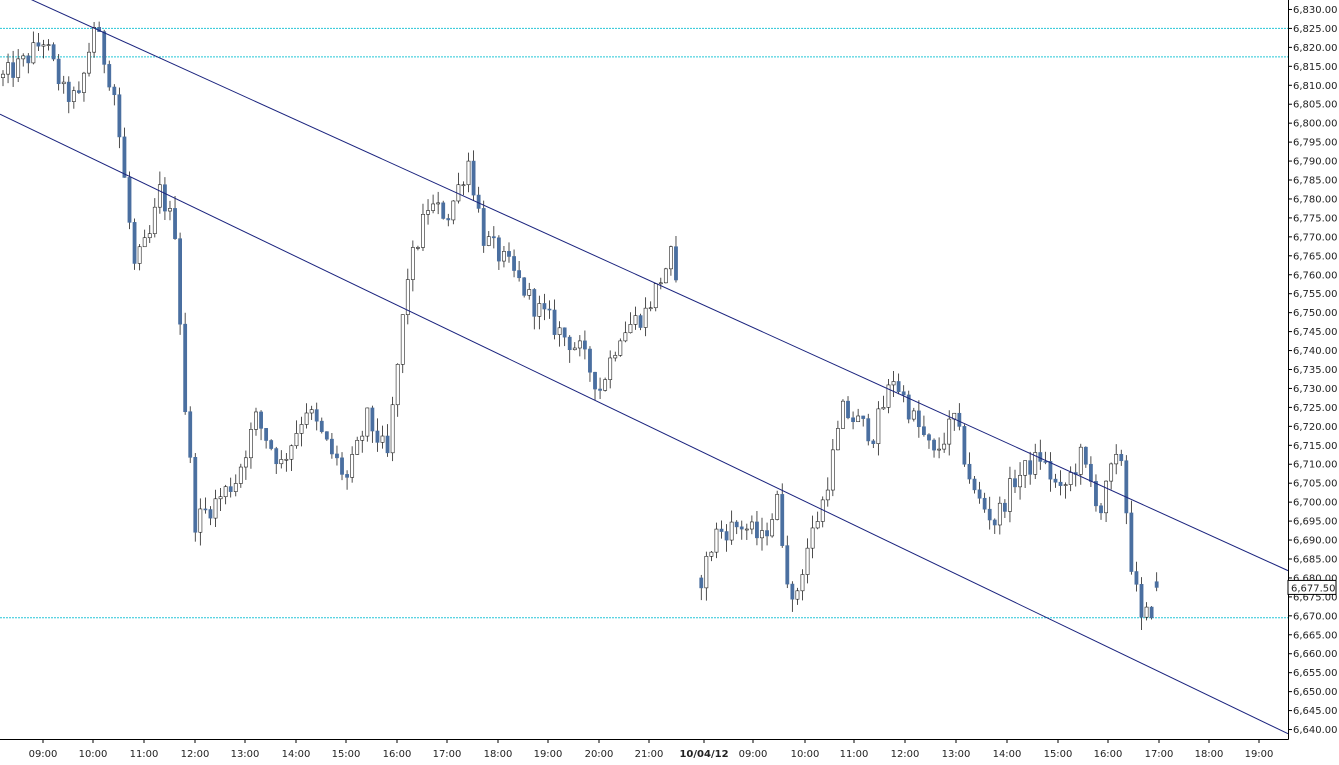  I want to click on y-tick-label: 6,690.00, so click(1315, 541).